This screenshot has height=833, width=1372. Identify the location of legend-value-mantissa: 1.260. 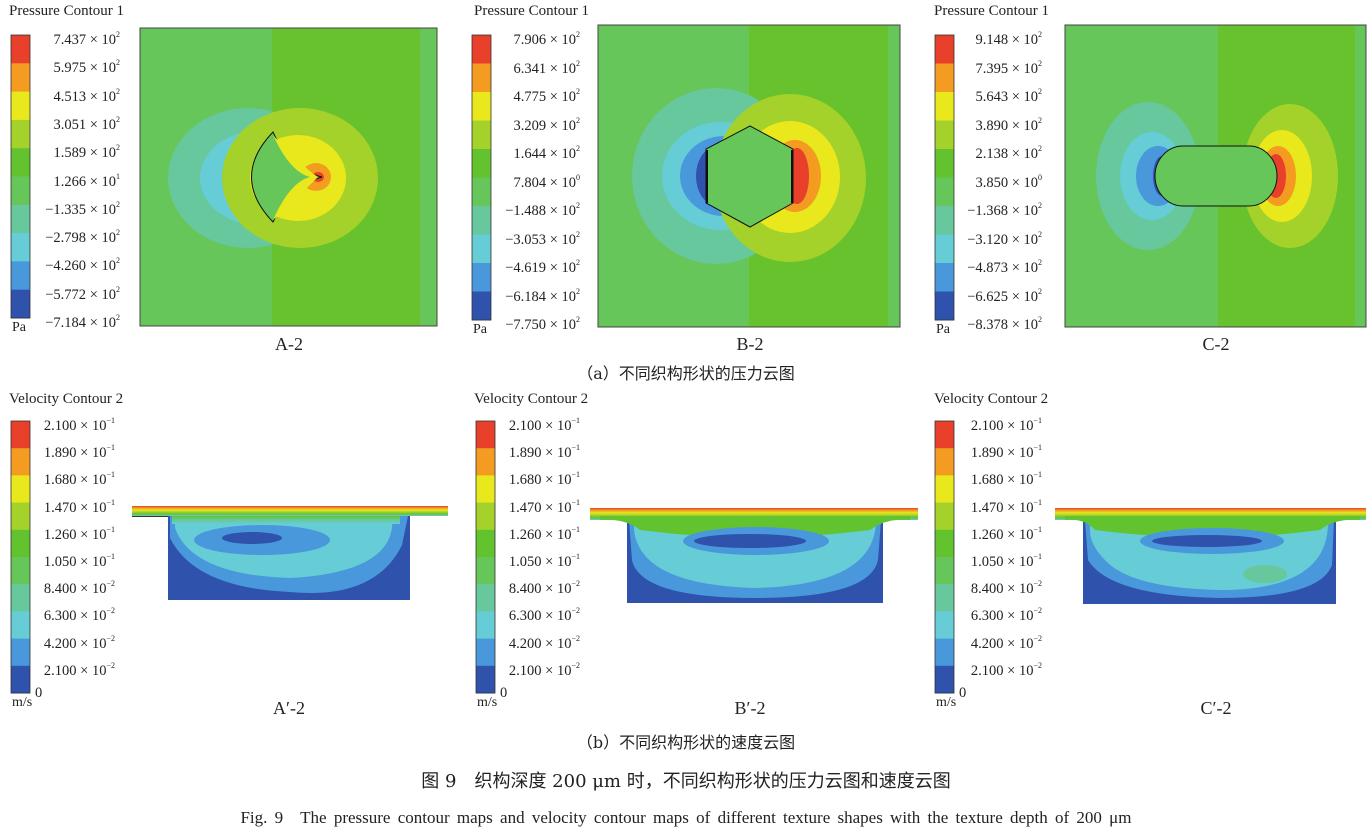
(987, 534).